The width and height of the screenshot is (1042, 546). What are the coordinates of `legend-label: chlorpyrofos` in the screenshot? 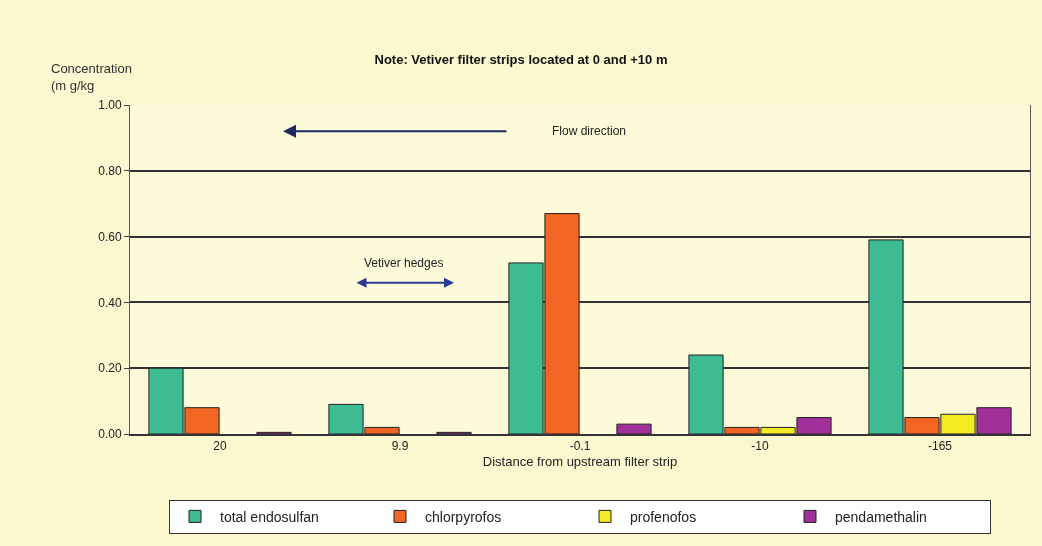 It's located at (463, 516).